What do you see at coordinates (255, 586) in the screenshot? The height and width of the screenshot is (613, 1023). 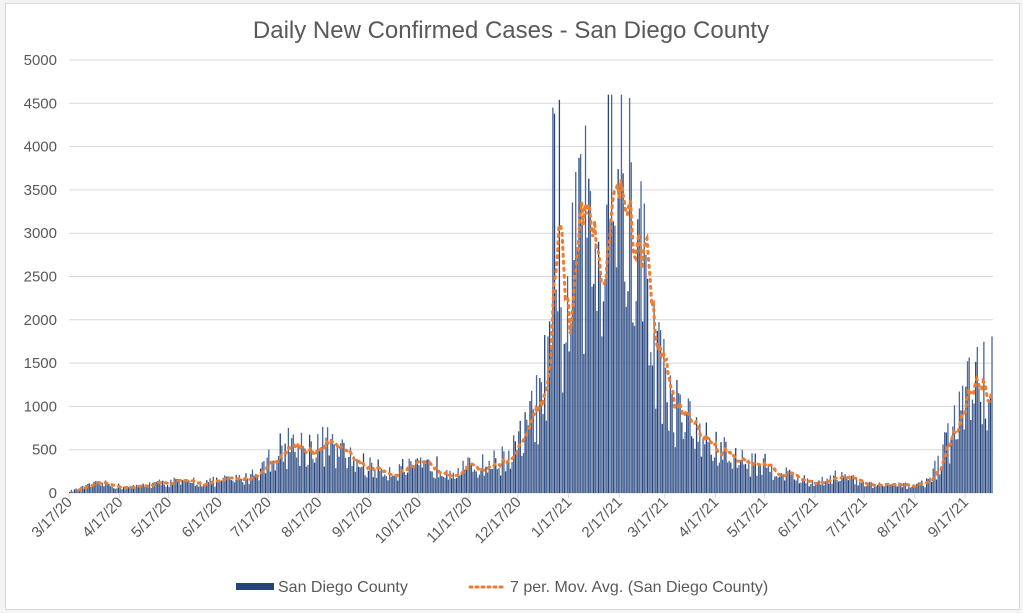 I see `legend-bar-swatch` at bounding box center [255, 586].